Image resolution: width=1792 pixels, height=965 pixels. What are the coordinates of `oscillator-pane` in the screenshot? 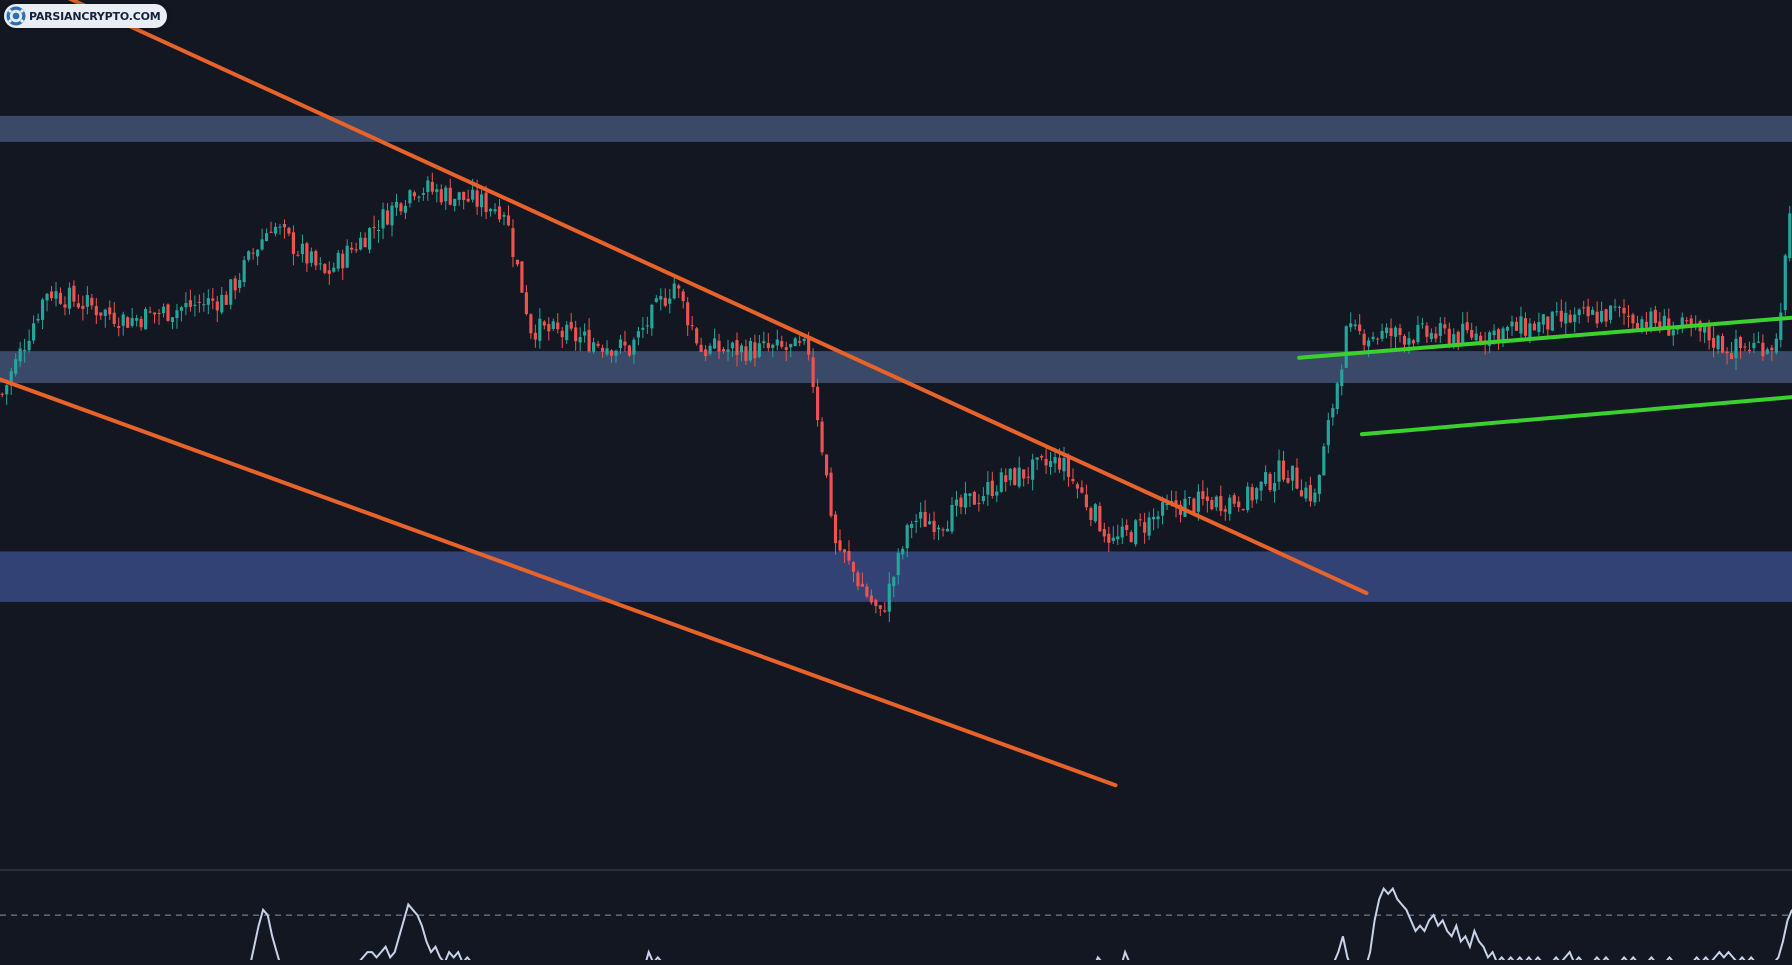 It's located at (896, 925).